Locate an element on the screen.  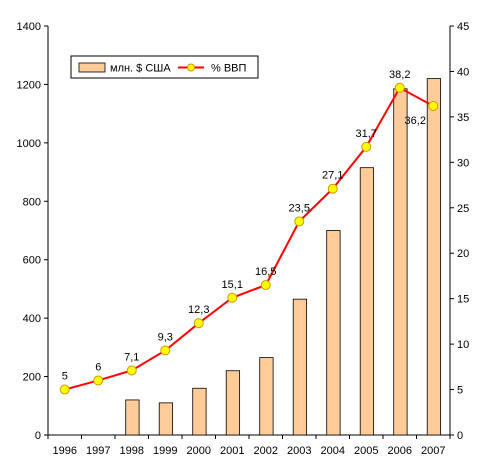
x-tick-label: 2004 is located at coordinates (333, 451).